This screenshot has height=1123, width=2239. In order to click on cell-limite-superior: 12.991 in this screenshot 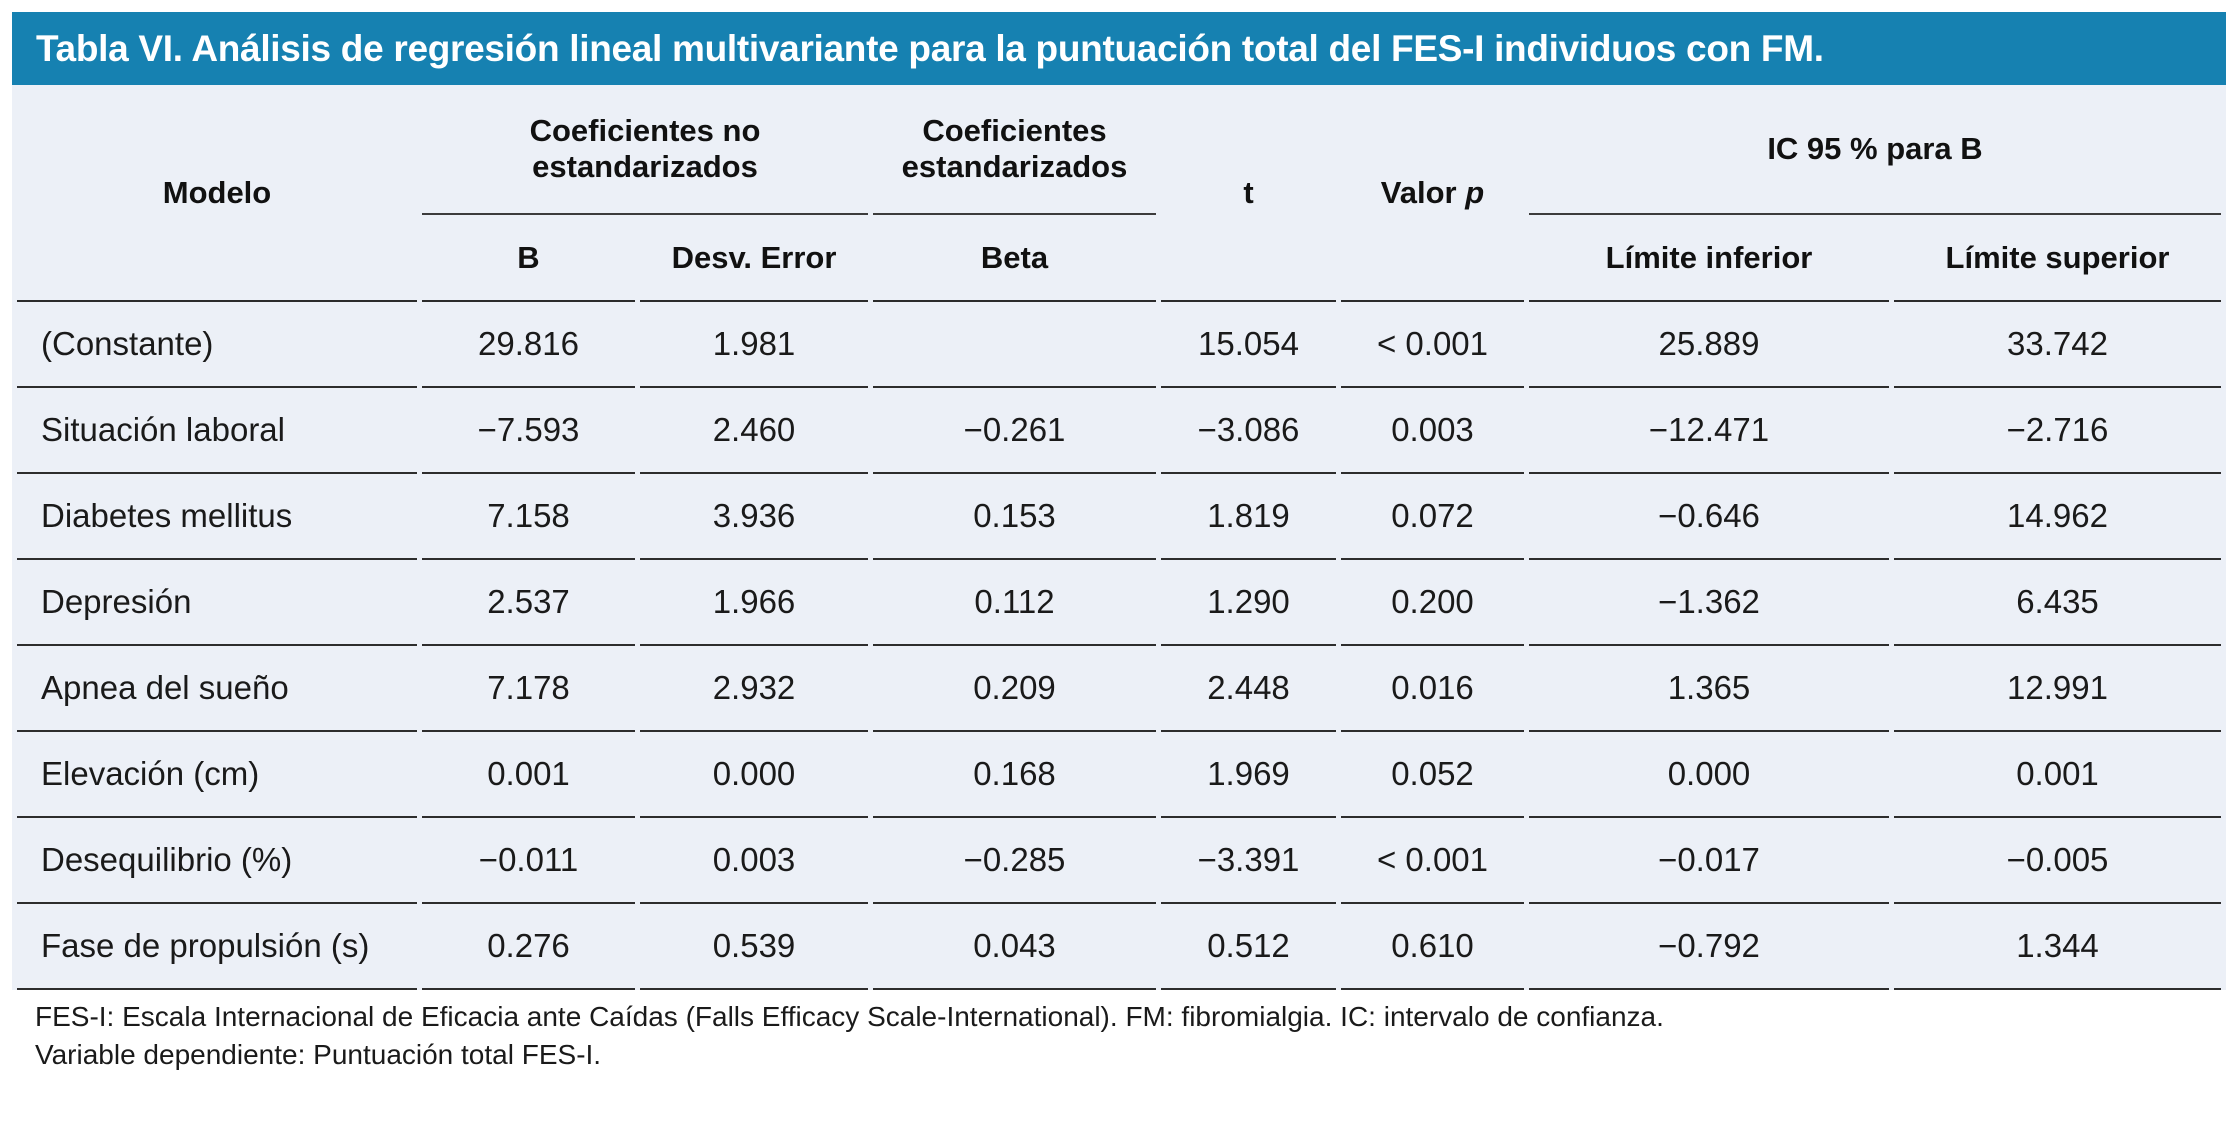, I will do `click(2057, 689)`.